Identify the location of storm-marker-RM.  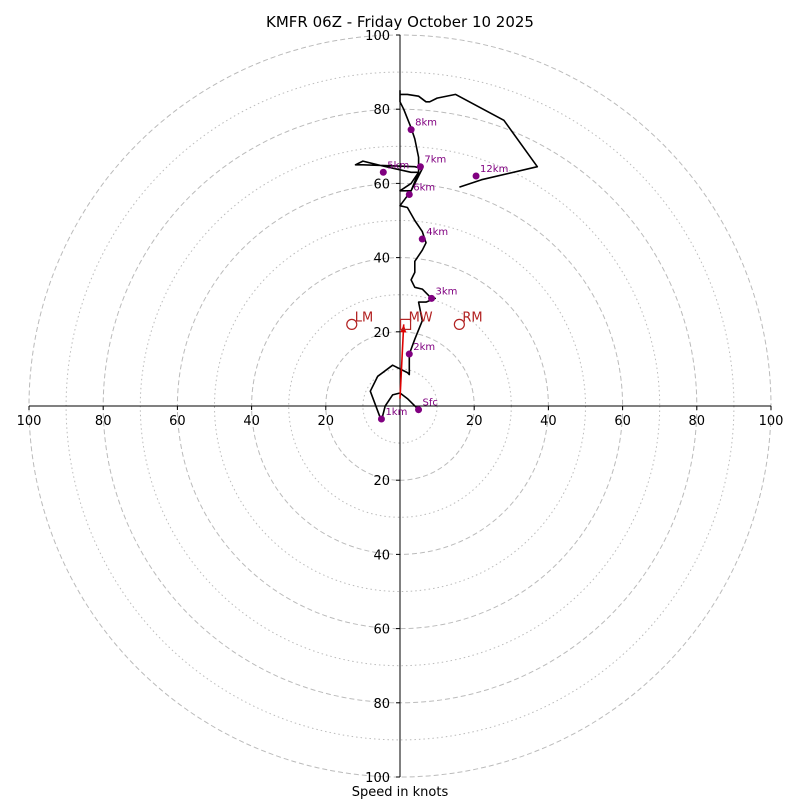
(459, 324).